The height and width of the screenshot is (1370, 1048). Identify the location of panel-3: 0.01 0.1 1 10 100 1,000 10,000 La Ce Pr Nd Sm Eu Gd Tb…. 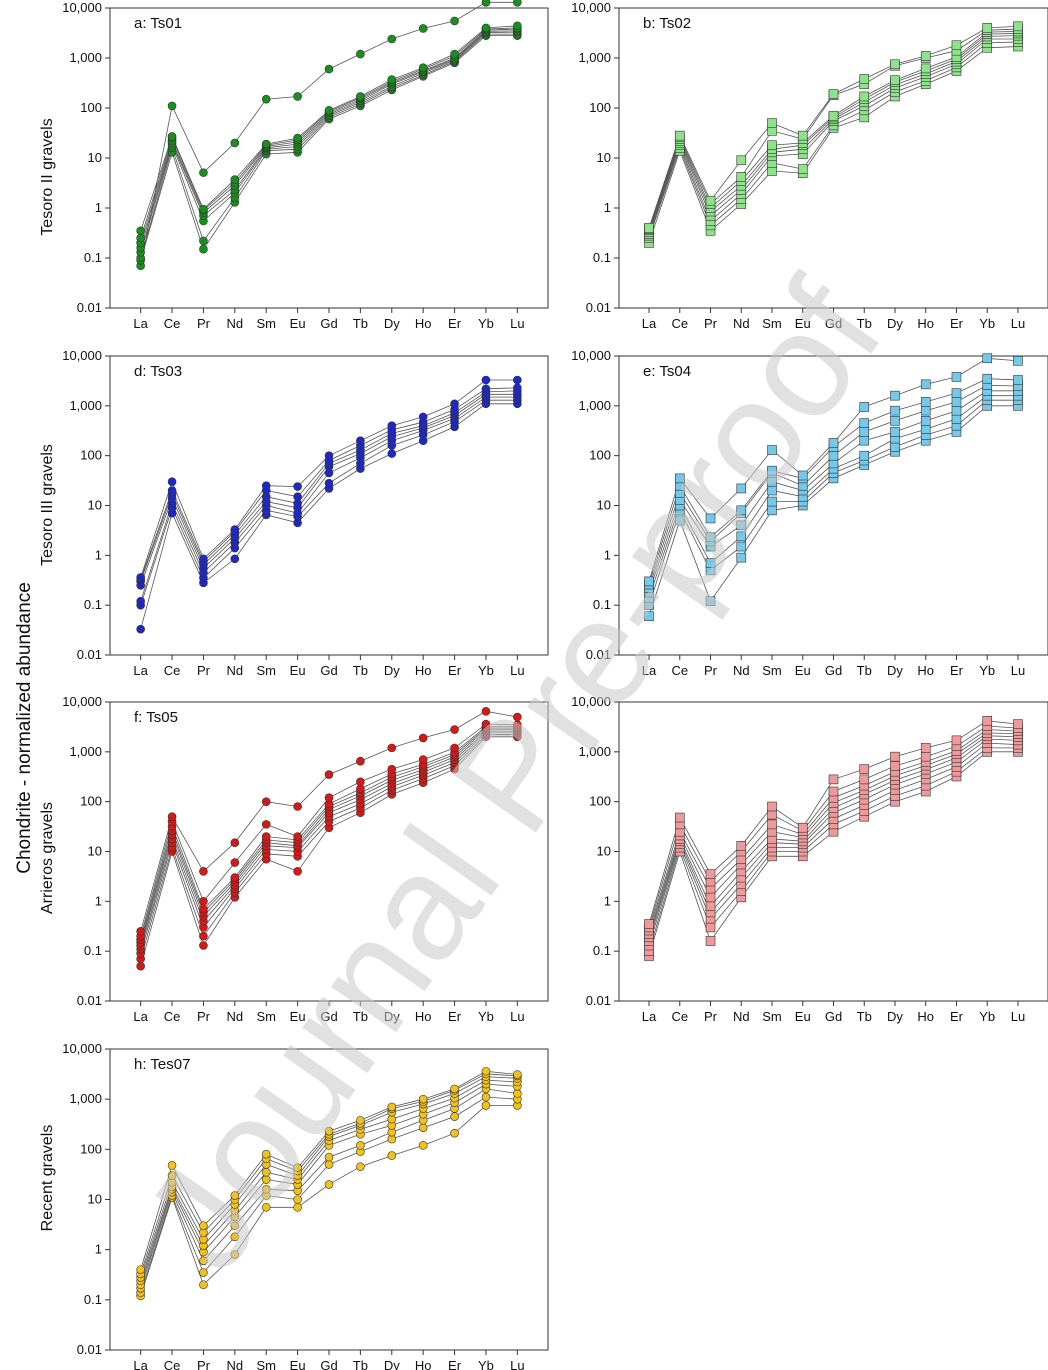
(305, 513).